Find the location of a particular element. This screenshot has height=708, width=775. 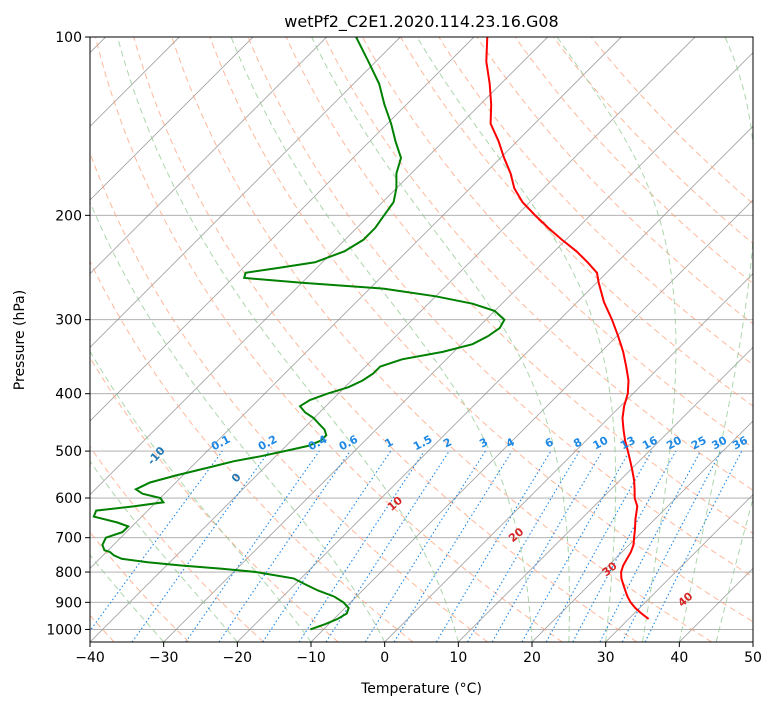

mixing-ratio-label: 25 is located at coordinates (699, 443).